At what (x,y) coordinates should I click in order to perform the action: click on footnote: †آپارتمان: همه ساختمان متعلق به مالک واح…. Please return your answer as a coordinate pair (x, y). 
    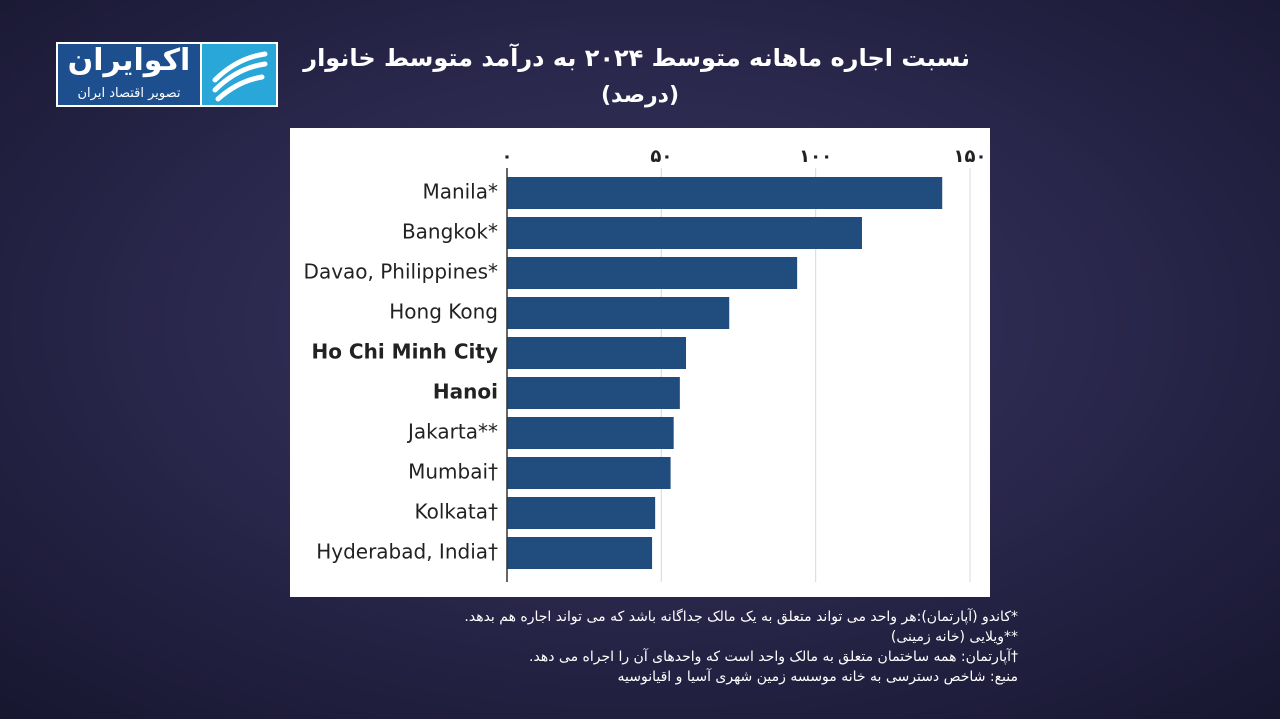
    Looking at the image, I should click on (773, 656).